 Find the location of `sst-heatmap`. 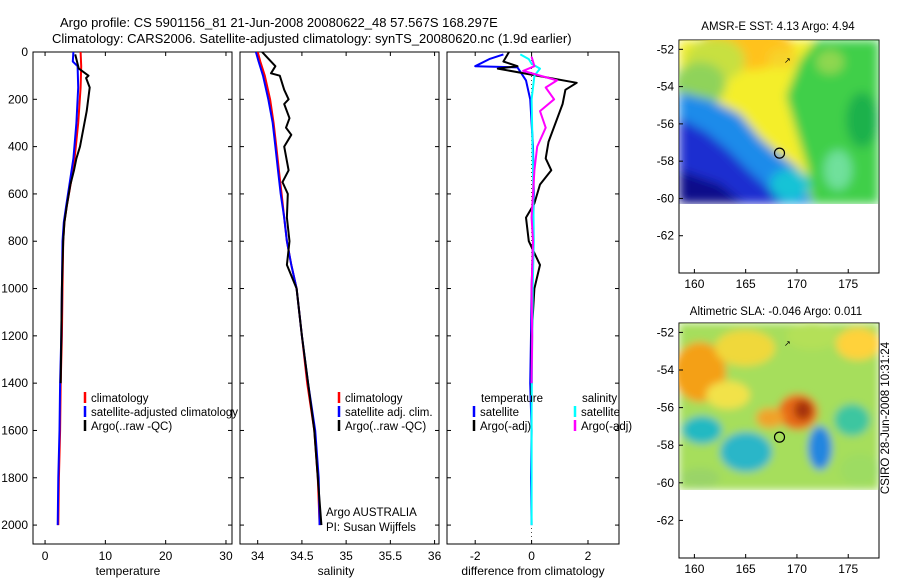

sst-heatmap is located at coordinates (779, 122).